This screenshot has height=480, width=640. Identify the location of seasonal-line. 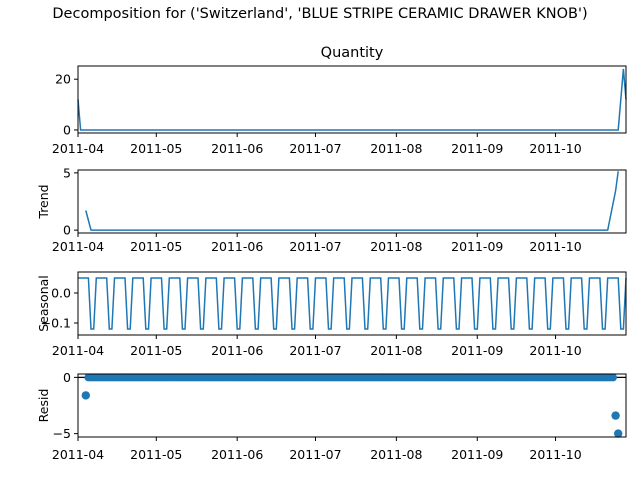
(352, 303).